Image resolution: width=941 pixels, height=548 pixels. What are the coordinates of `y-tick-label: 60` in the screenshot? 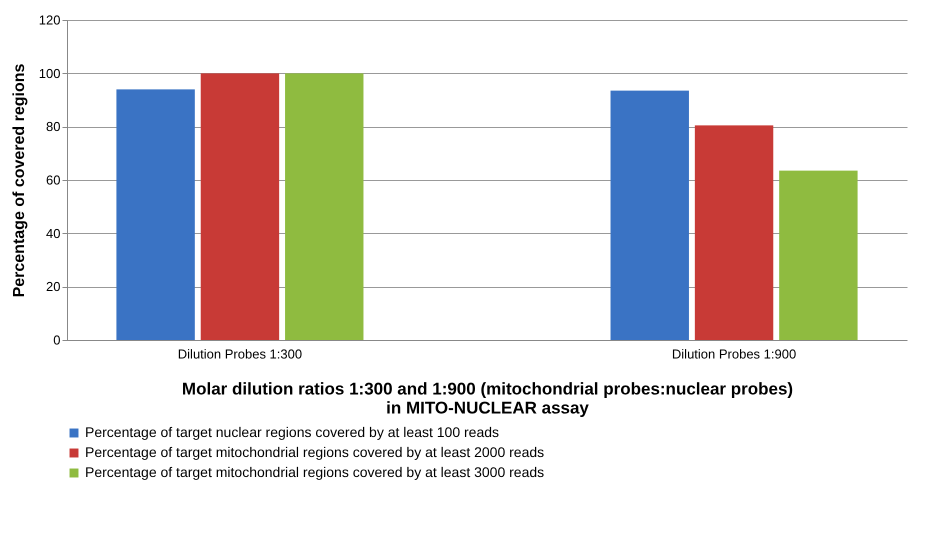 It's located at (53, 180).